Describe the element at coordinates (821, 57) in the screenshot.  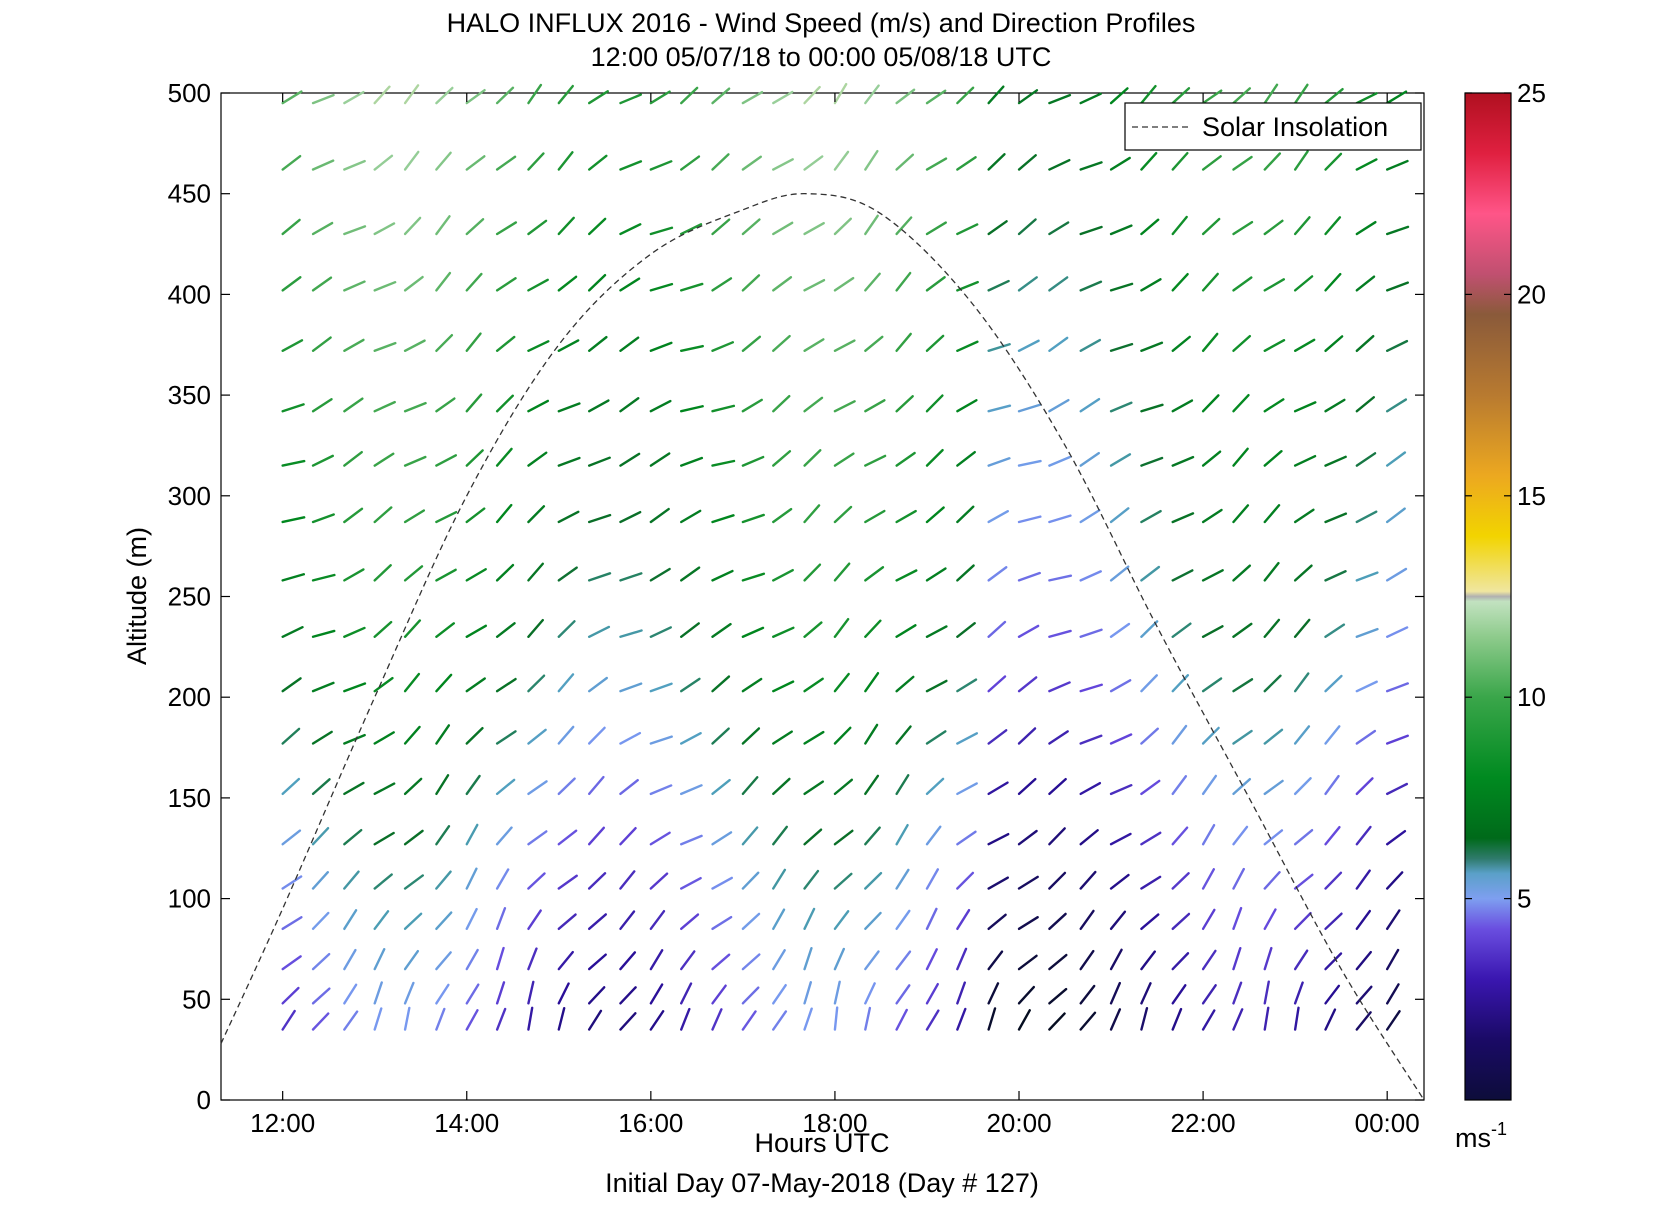
I see `chart-subtitle: 12:00 05/07/18 to 00:00 05/08/18 UTC` at that location.